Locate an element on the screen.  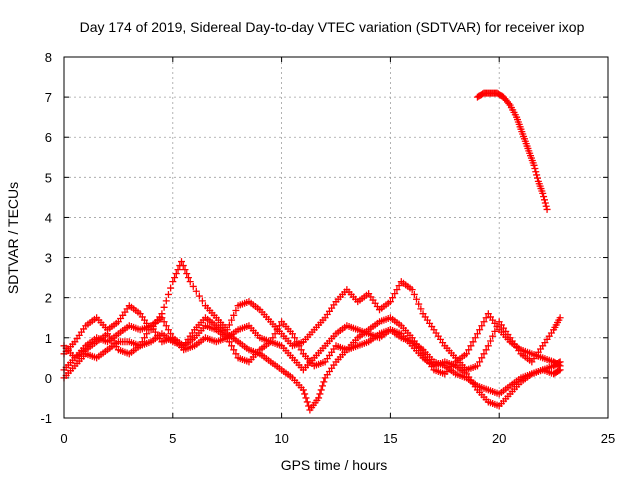
x-tick-label: 15 is located at coordinates (390, 438).